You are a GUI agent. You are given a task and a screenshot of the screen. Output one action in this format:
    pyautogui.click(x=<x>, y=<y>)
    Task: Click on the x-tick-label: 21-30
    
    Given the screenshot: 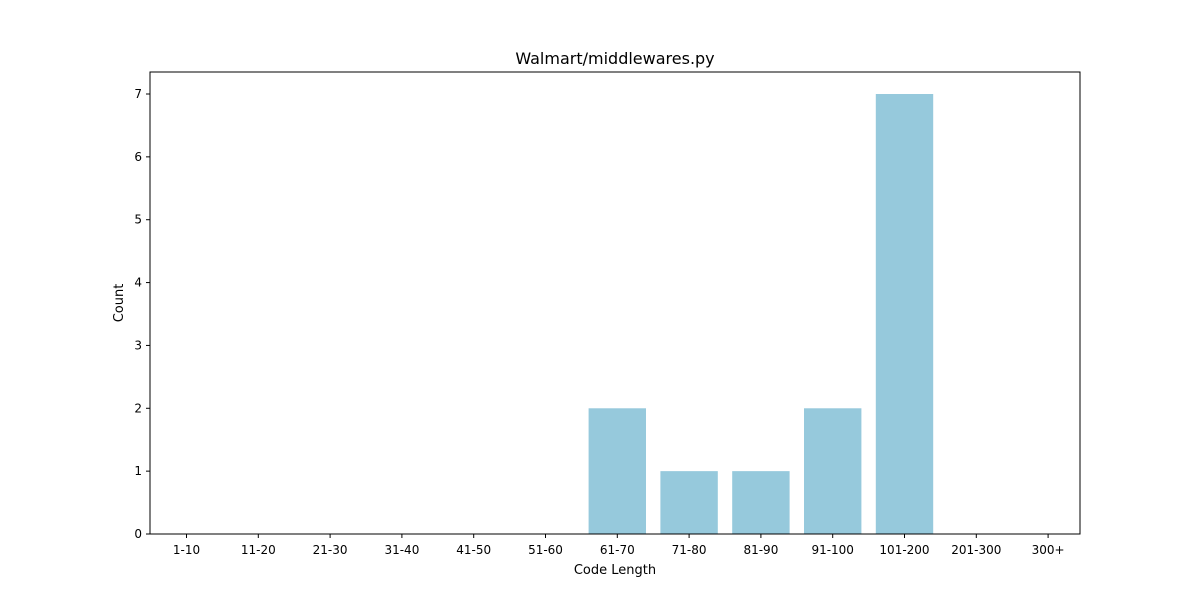 What is the action you would take?
    pyautogui.click(x=330, y=550)
    